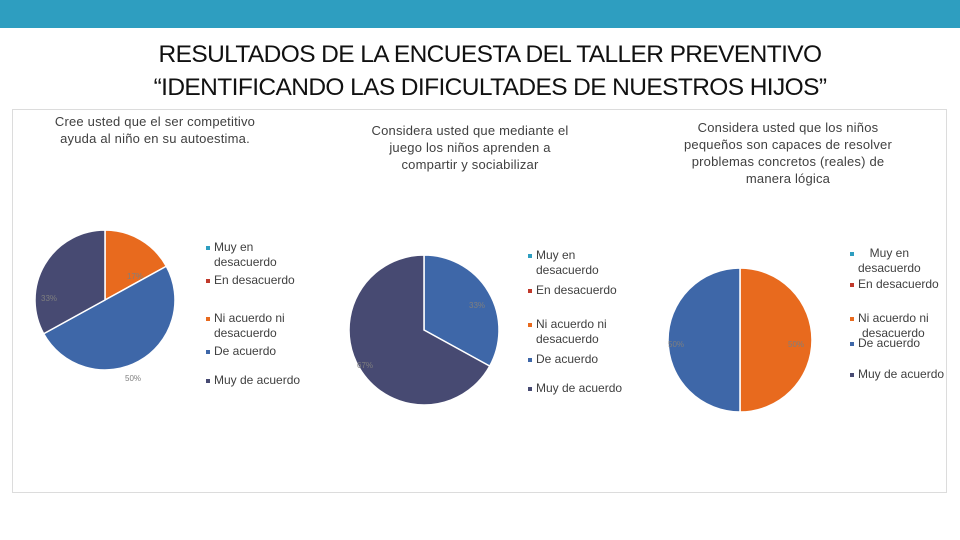 This screenshot has height=540, width=960. Describe the element at coordinates (788, 178) in the screenshot. I see `chart-title-line: manera lógica` at that location.